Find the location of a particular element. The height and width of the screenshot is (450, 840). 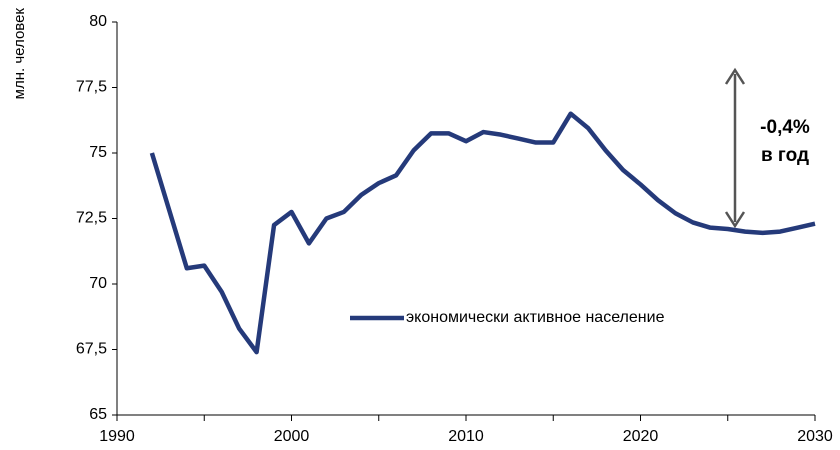

y-tick-label: 77,5 is located at coordinates (91, 87).